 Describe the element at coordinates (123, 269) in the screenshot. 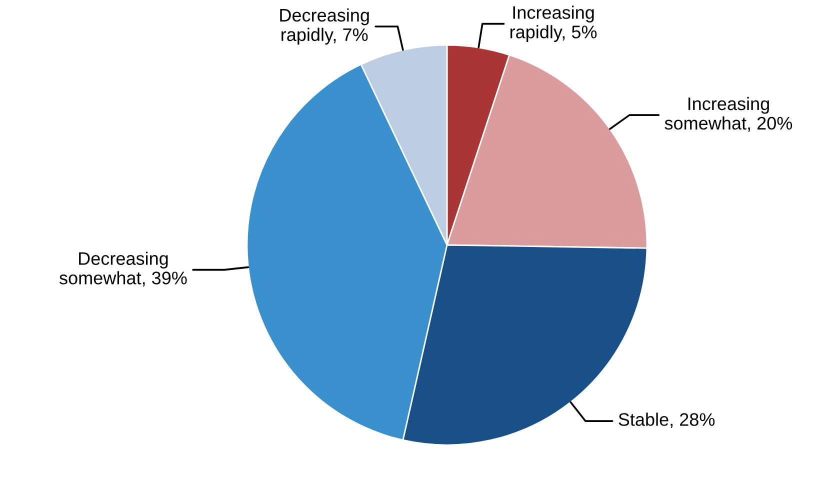

I see `slice-label: Decreasing somewhat, 39%` at that location.